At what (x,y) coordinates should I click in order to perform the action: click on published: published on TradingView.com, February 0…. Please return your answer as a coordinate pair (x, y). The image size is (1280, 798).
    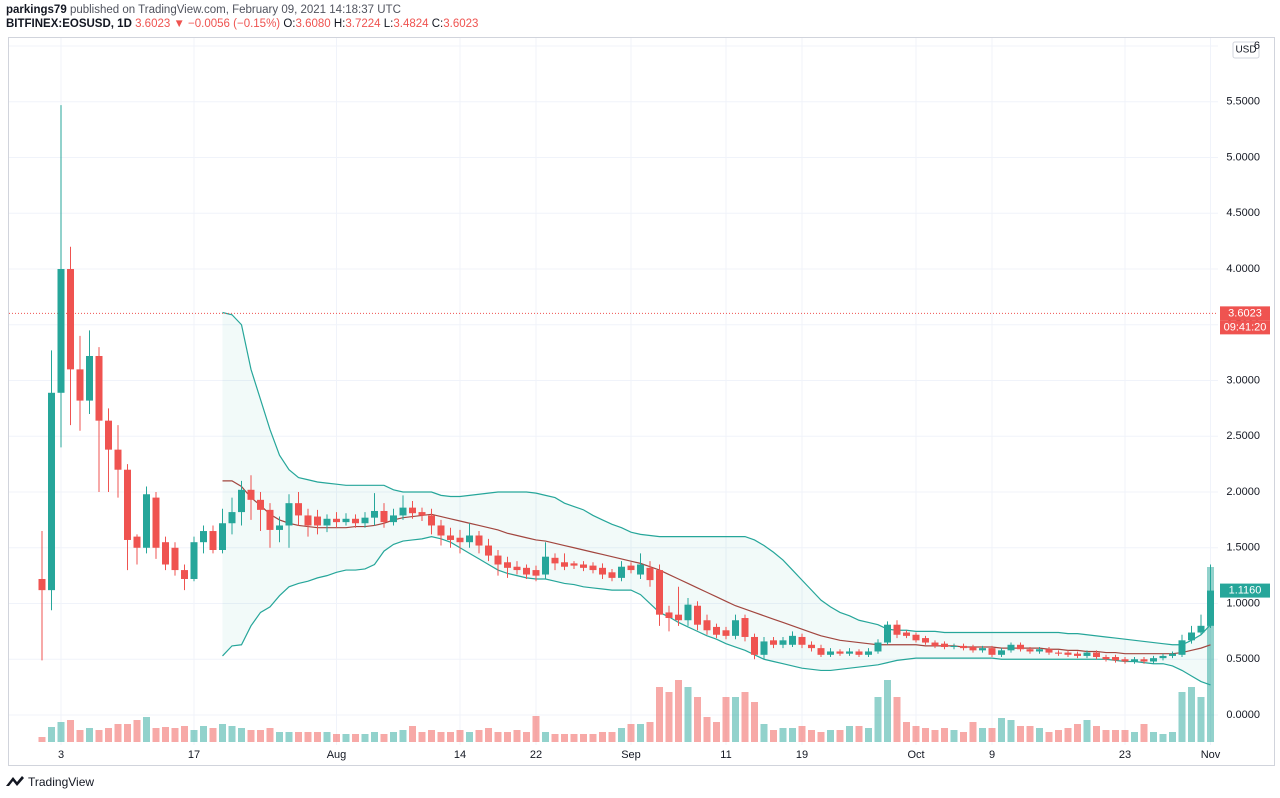
    Looking at the image, I should click on (235, 10).